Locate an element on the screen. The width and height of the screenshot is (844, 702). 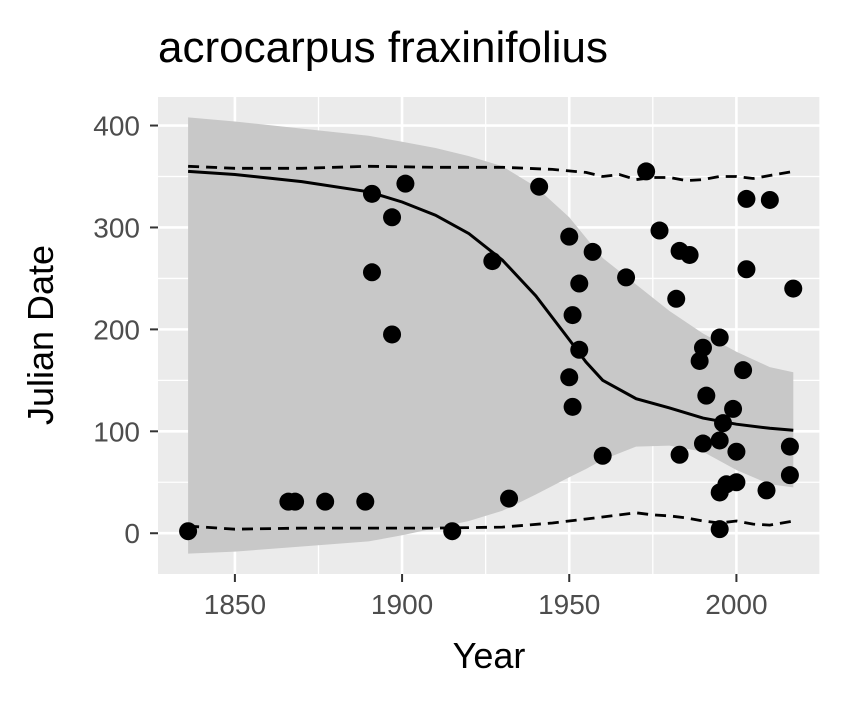
y-tick-label: 0 is located at coordinates (132, 533).